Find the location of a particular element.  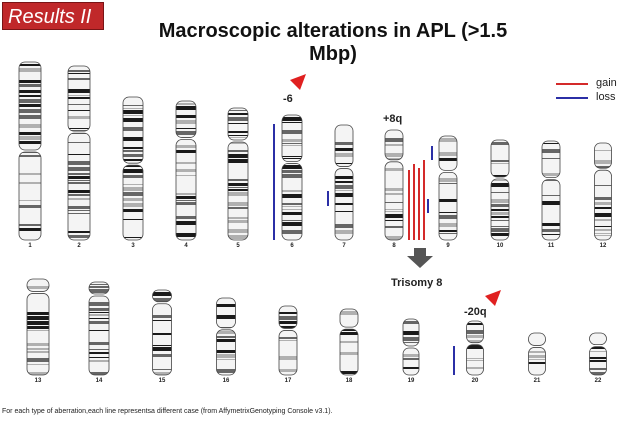

chromosome-number-1: 1 is located at coordinates (30, 246).